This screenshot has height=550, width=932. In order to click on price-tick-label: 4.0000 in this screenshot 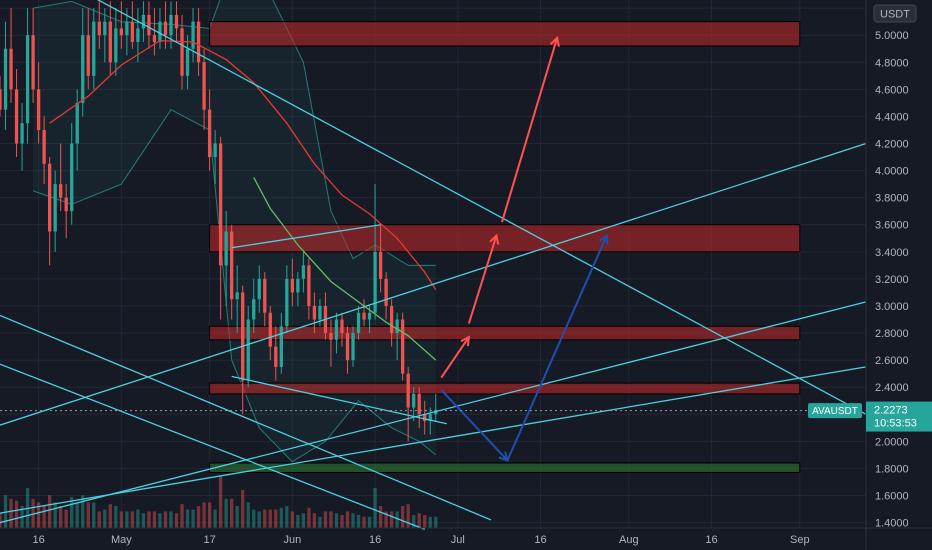, I will do `click(892, 172)`.